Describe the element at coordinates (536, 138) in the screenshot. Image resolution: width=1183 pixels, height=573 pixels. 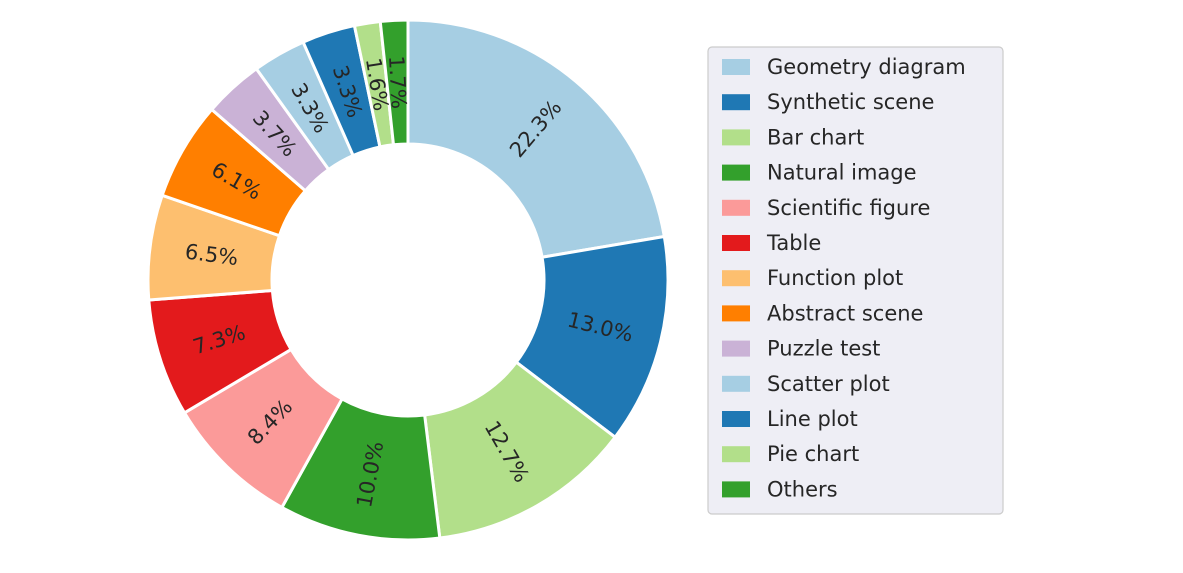
I see `slice-geometry-diagram` at that location.